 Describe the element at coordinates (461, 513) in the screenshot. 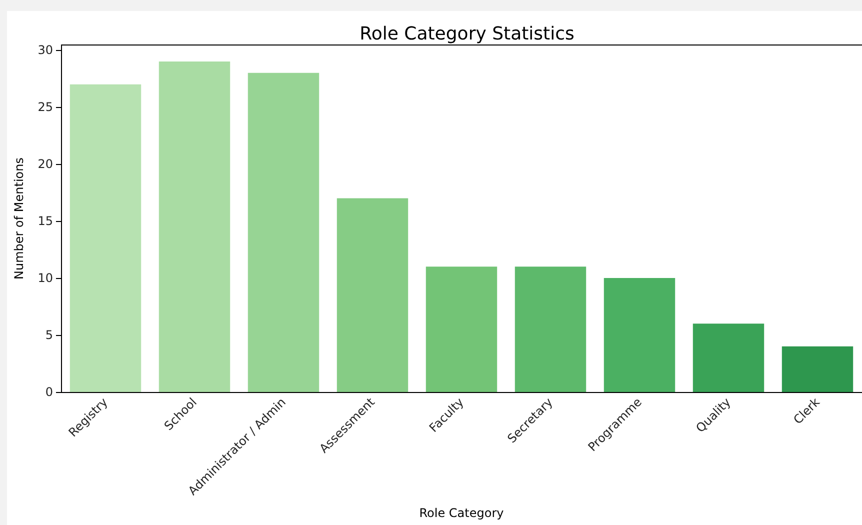

I see `x-axis-title: Role Category` at that location.